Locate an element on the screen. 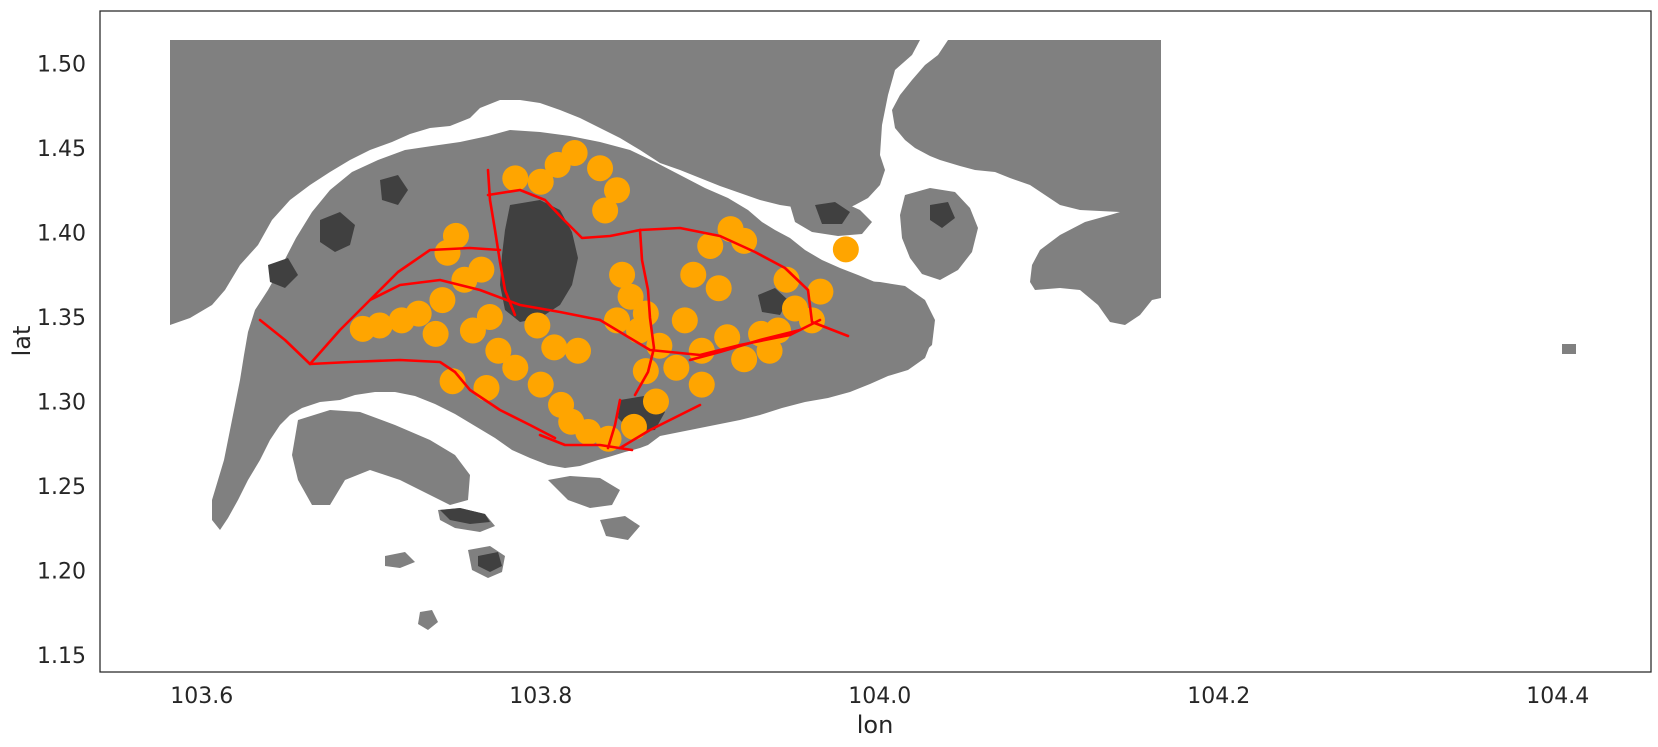 The width and height of the screenshot is (1658, 747). island-south-4-polygon is located at coordinates (428, 620).